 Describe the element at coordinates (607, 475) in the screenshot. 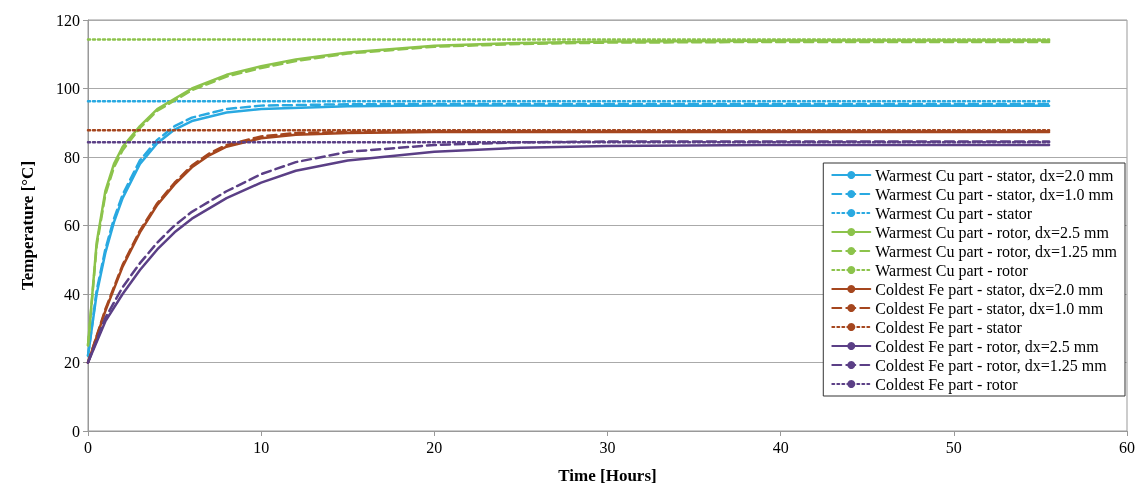

I see `x-axis-title: Time [Hours]` at that location.